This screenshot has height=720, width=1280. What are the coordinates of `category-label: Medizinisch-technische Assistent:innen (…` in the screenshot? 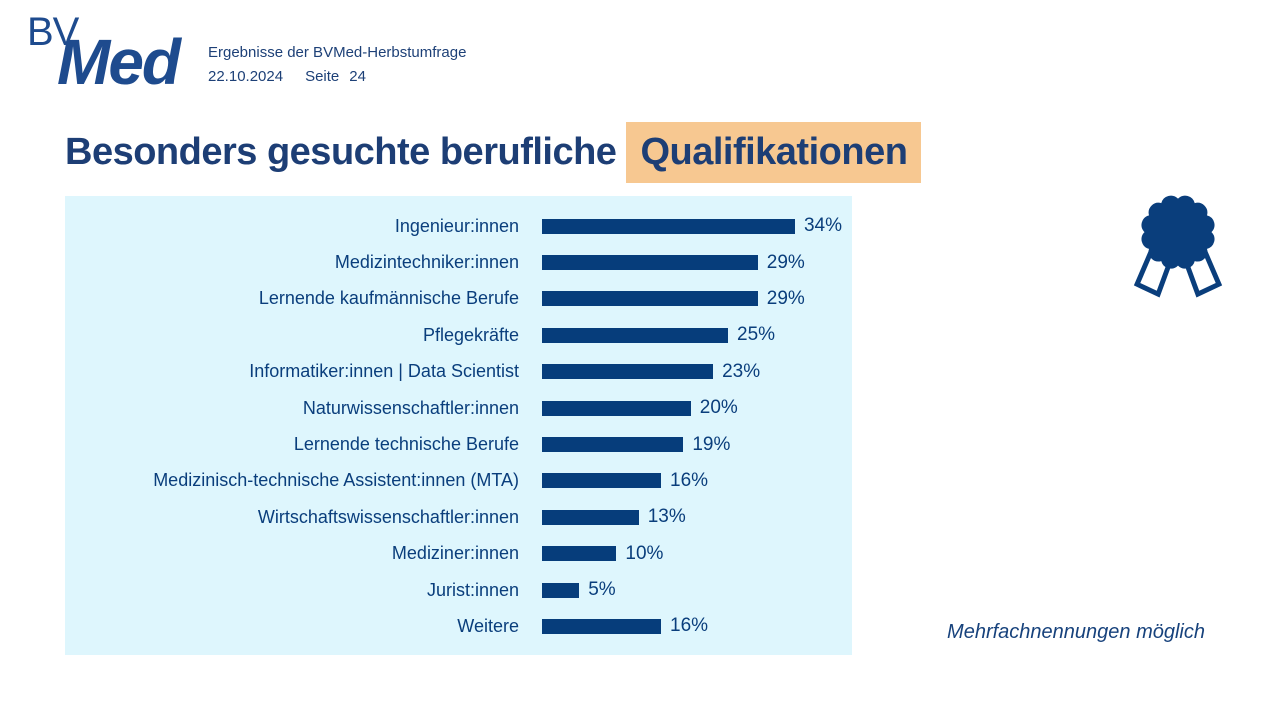 It's located at (336, 480).